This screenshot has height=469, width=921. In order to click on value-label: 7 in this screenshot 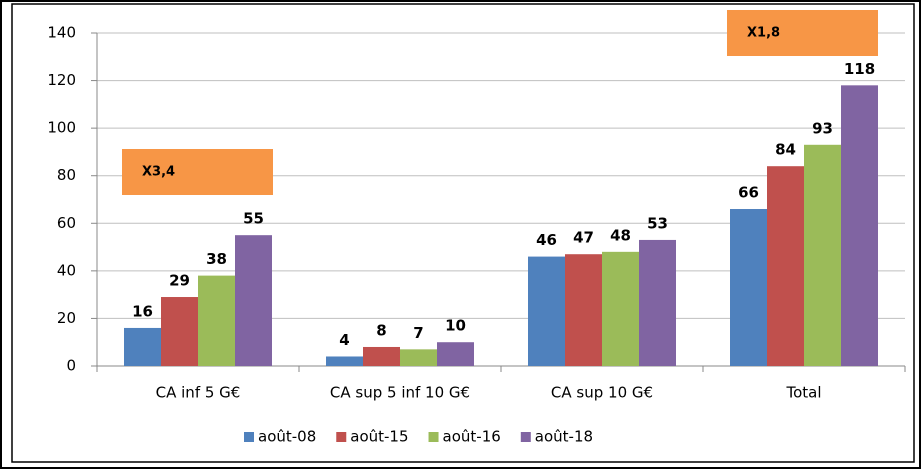, I will do `click(418, 333)`.